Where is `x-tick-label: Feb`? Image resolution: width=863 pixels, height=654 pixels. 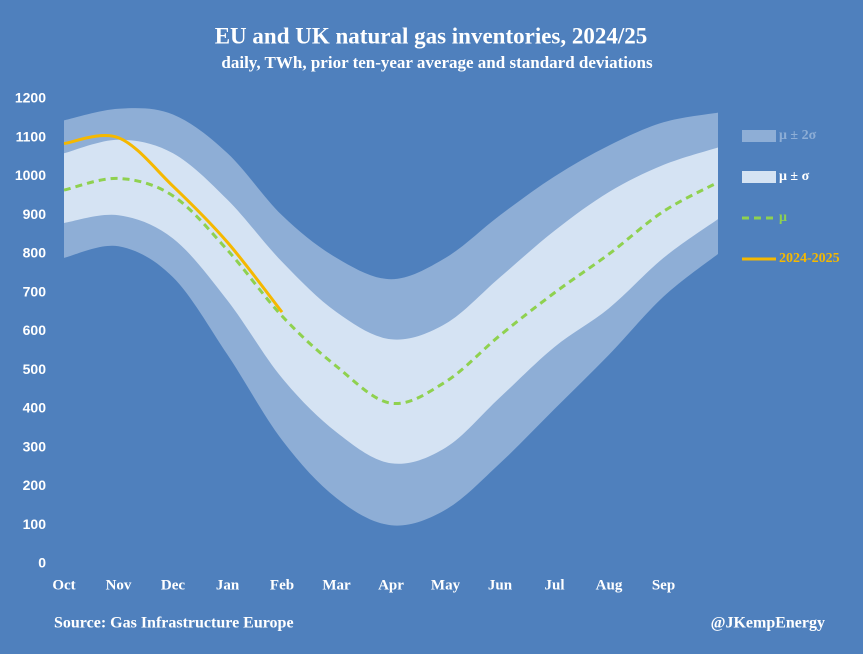
x-tick-label: Feb is located at coordinates (282, 585).